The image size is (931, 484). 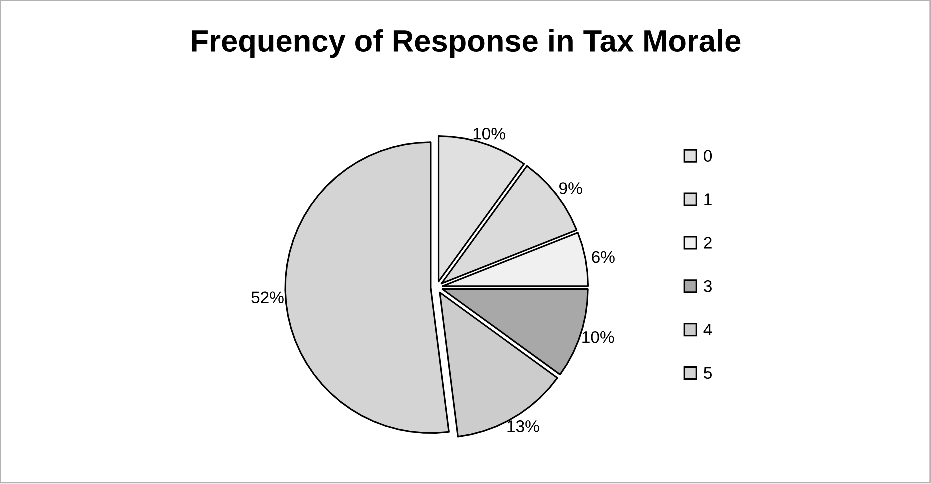 What do you see at coordinates (708, 330) in the screenshot?
I see `legend-label: 4` at bounding box center [708, 330].